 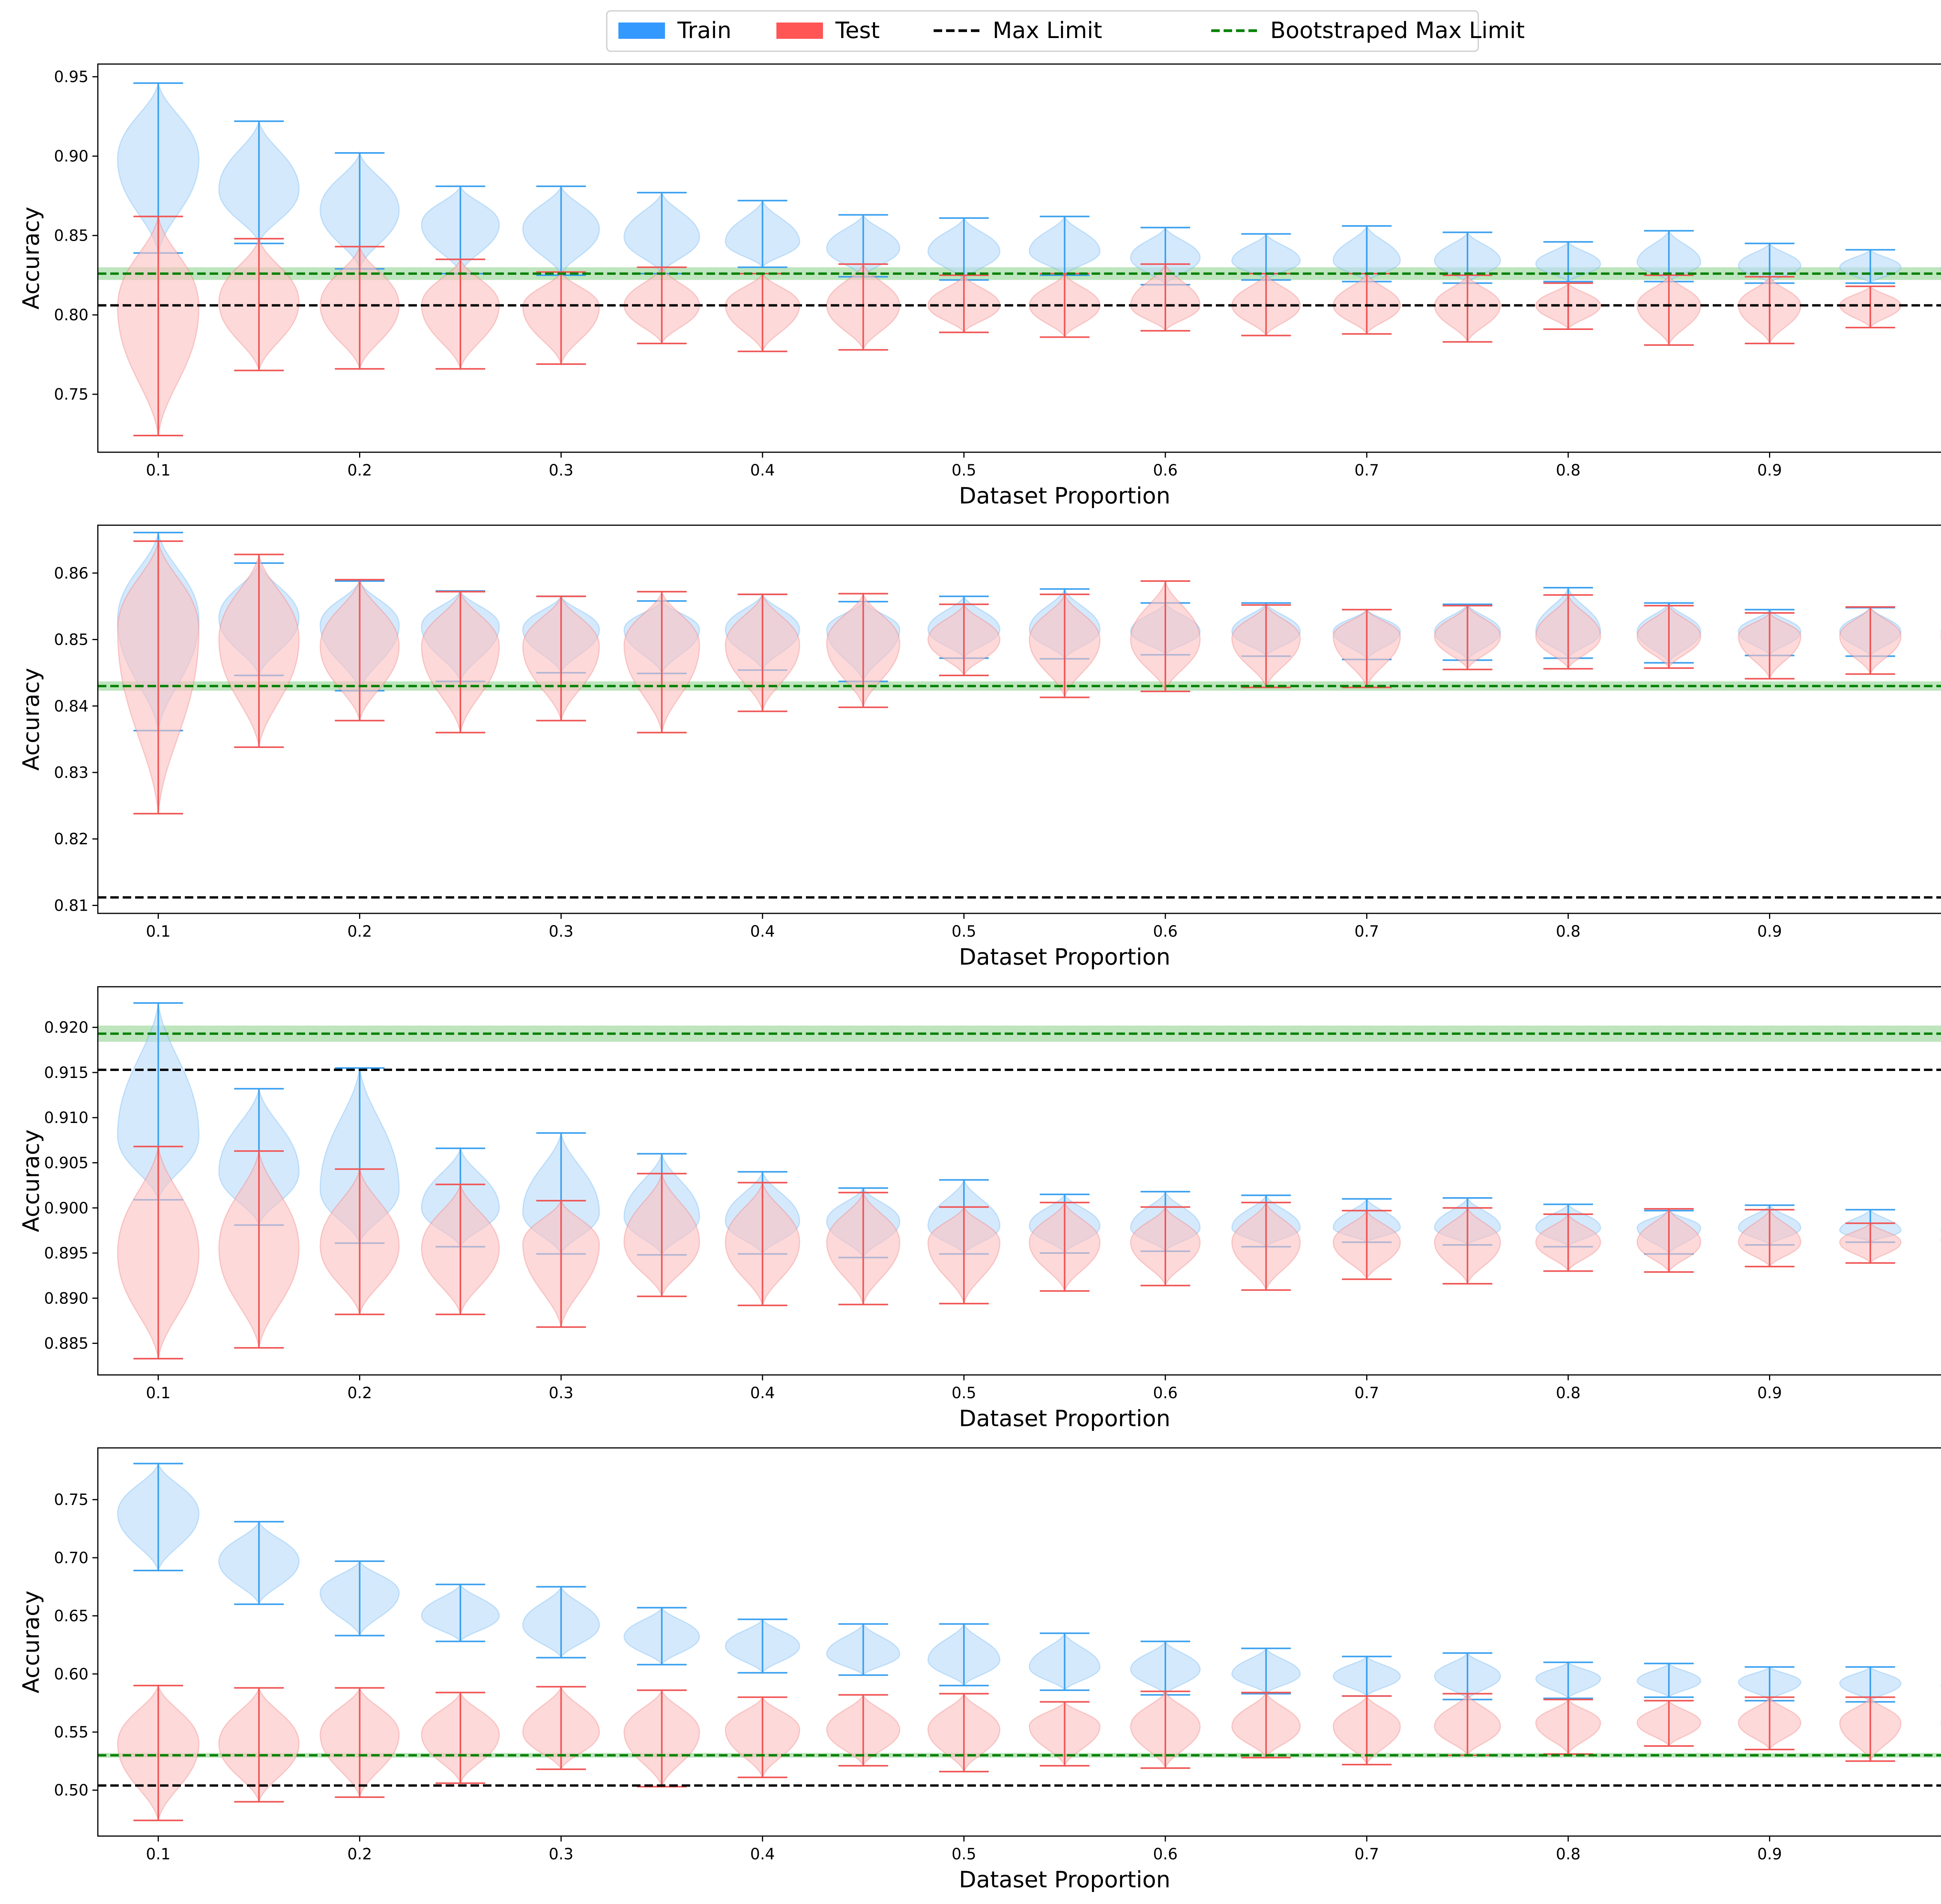 I want to click on y-tick-label: 0.60, so click(x=71, y=1674).